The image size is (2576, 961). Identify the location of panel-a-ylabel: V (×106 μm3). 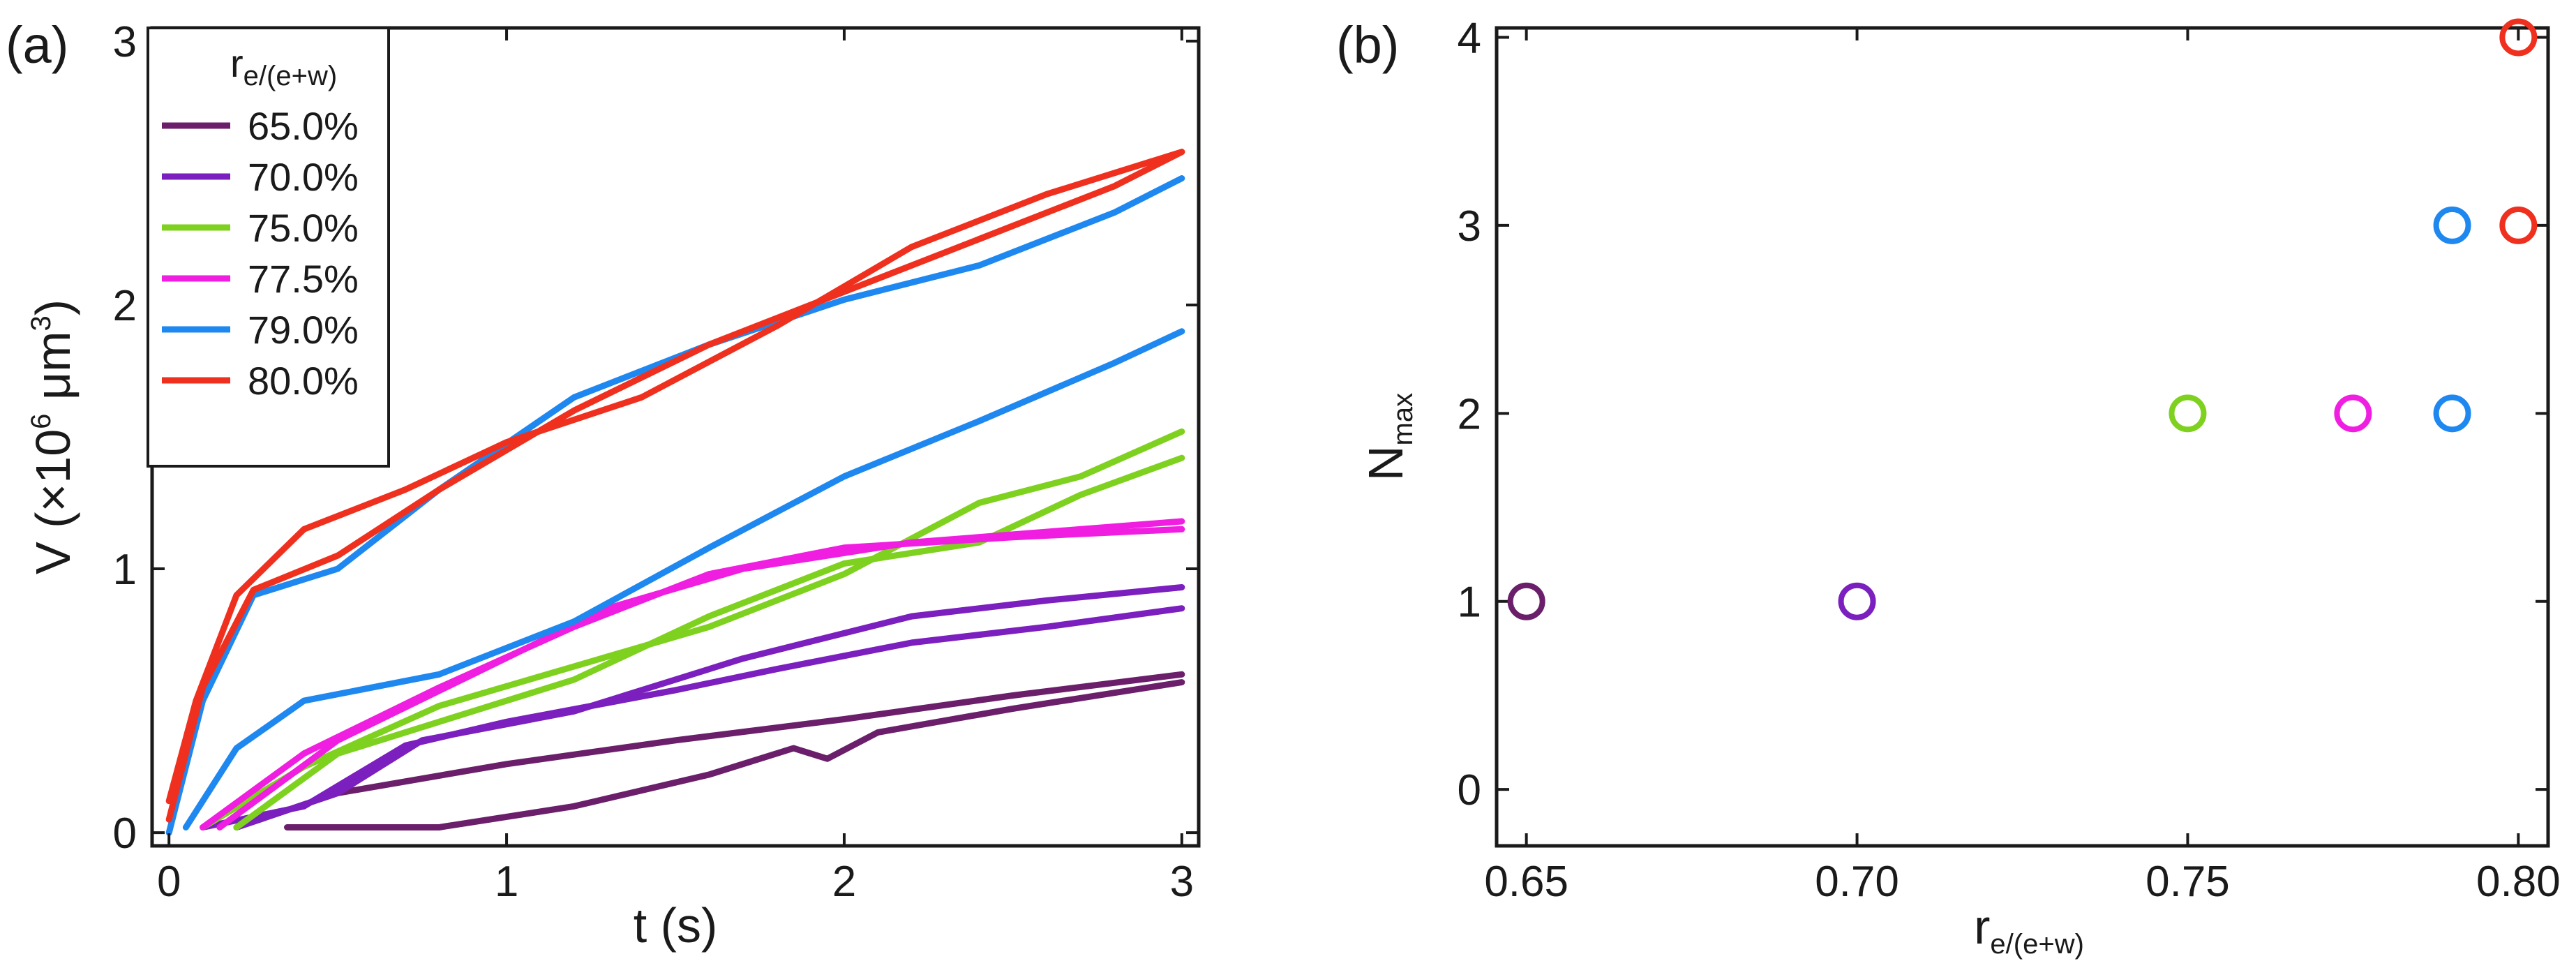
(53, 437).